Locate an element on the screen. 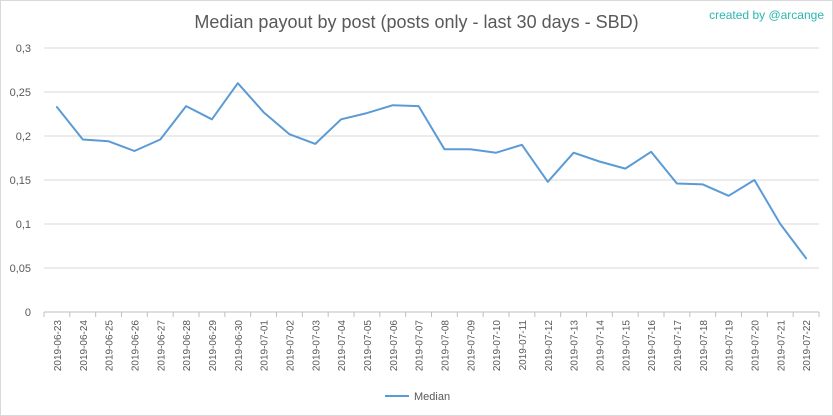 Image resolution: width=833 pixels, height=416 pixels. x-tick-label: 2019-06-26 is located at coordinates (135, 346).